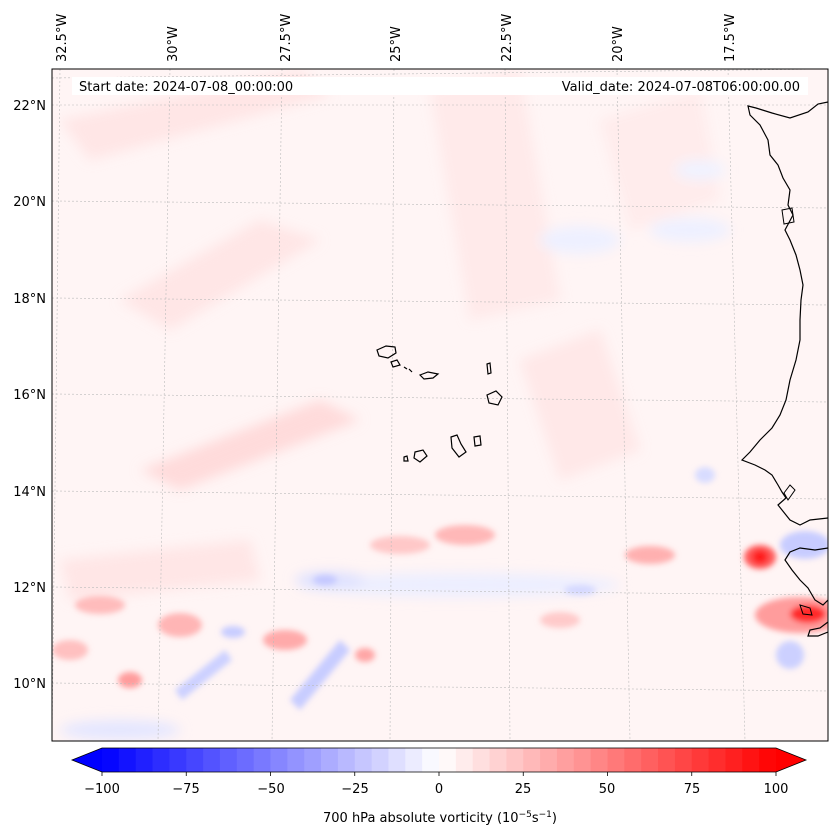  What do you see at coordinates (789, 492) in the screenshot?
I see `bissagos-islands` at bounding box center [789, 492].